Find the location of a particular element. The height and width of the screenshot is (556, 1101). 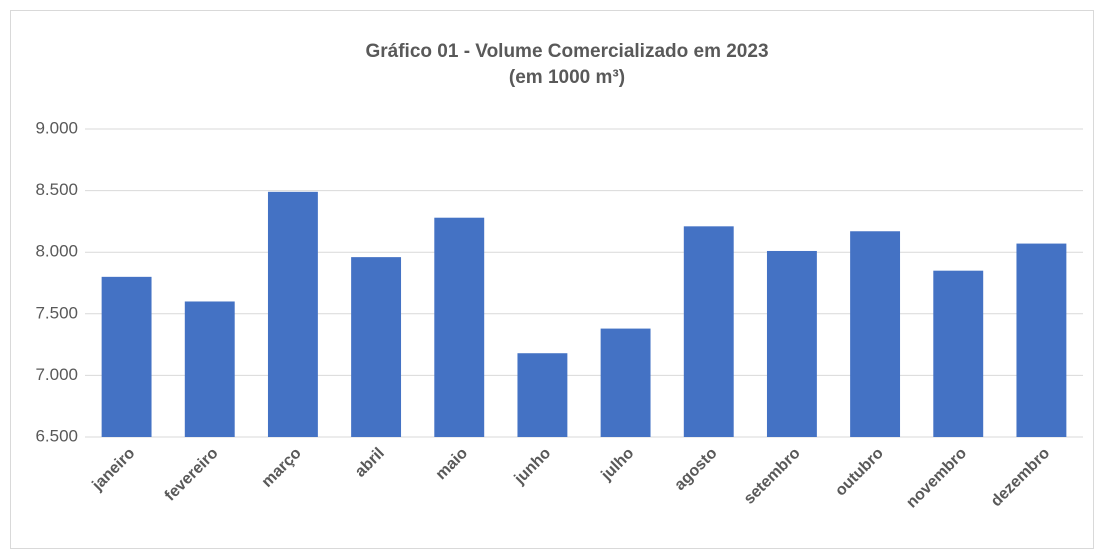

y-tick-label: 7.500 is located at coordinates (56, 312).